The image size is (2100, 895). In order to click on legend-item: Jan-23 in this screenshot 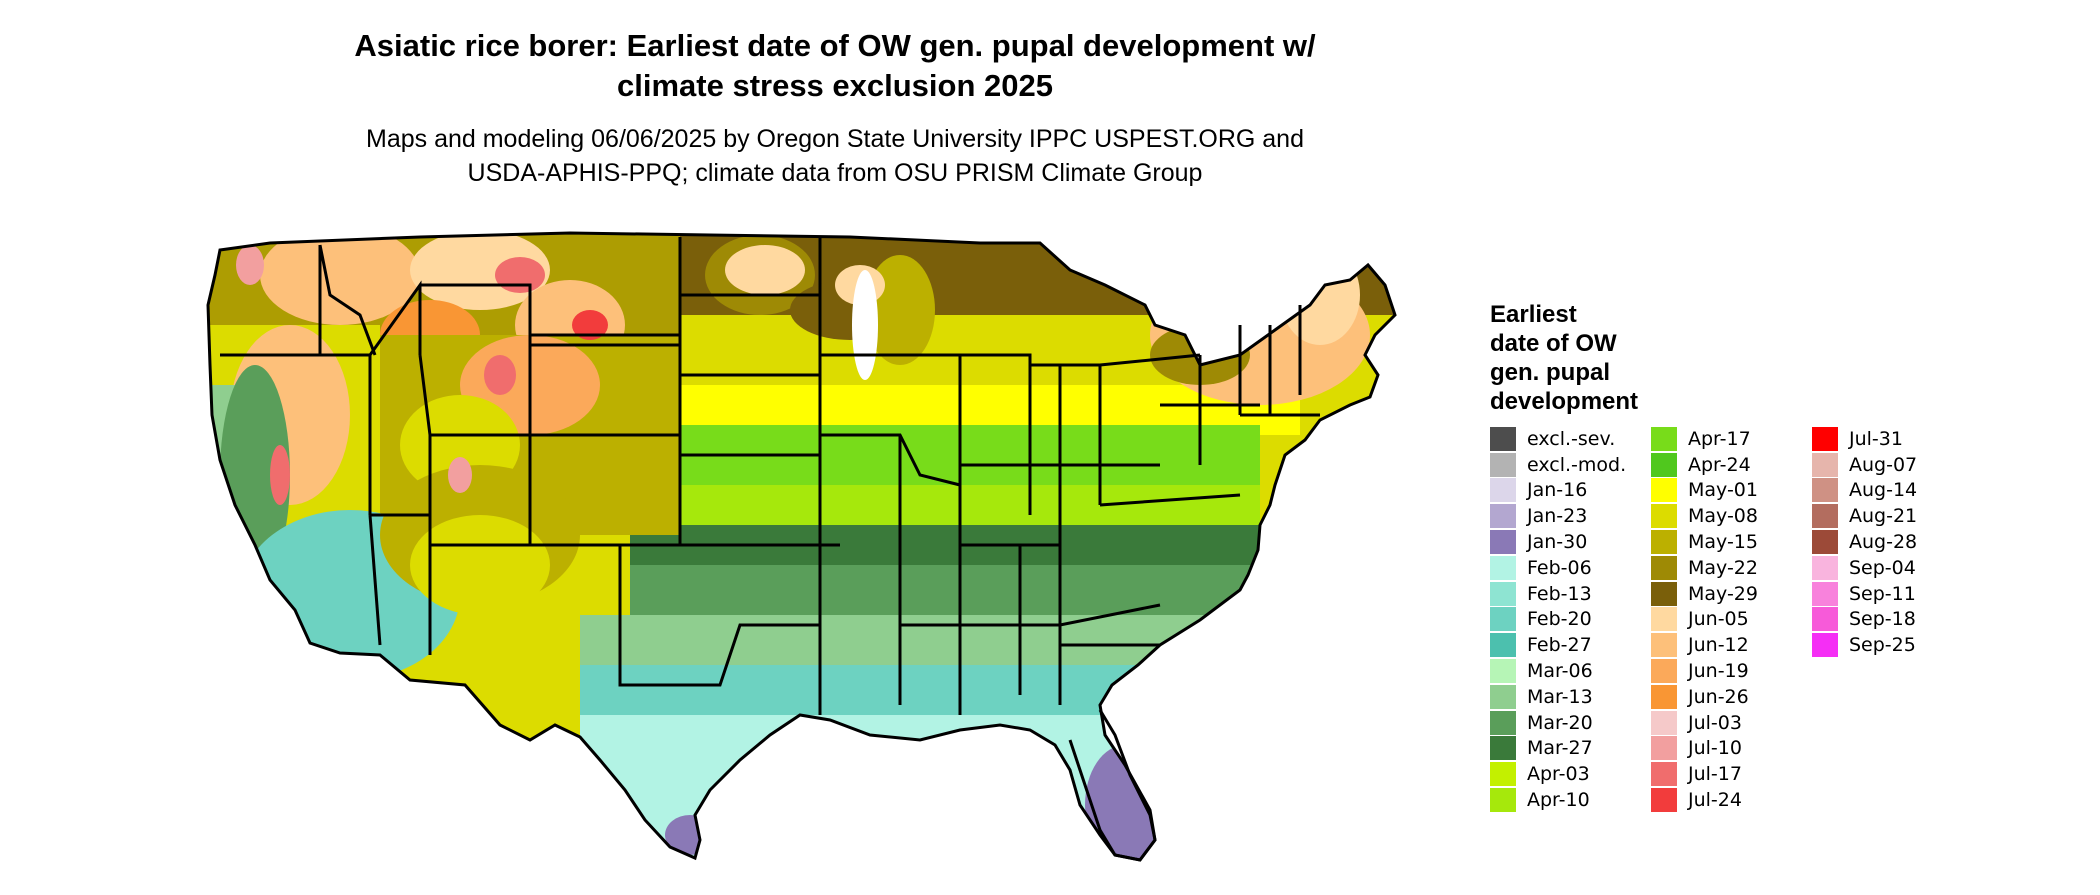, I will do `click(1570, 516)`.